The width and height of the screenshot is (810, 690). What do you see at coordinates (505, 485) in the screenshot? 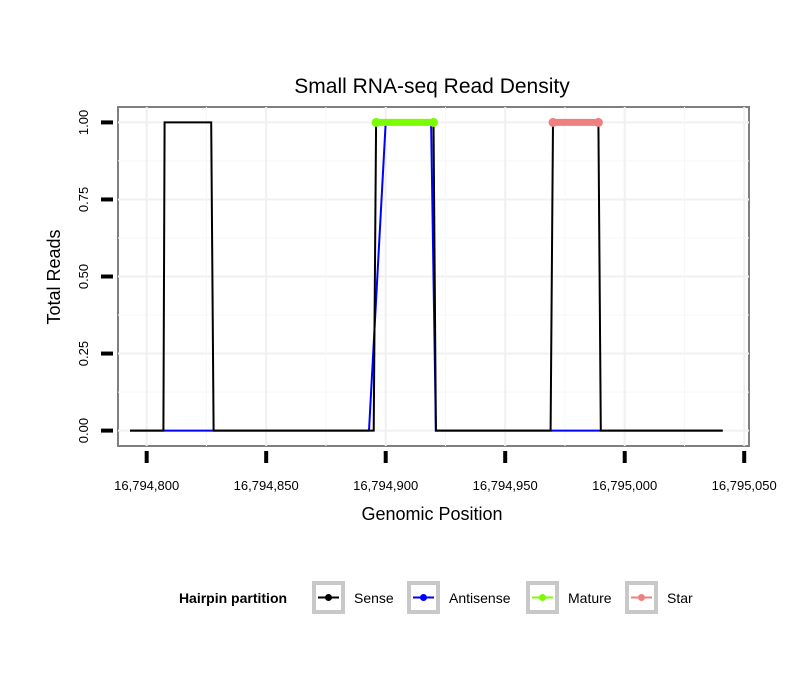
I see `x-tick-label: 16,794,950` at bounding box center [505, 485].